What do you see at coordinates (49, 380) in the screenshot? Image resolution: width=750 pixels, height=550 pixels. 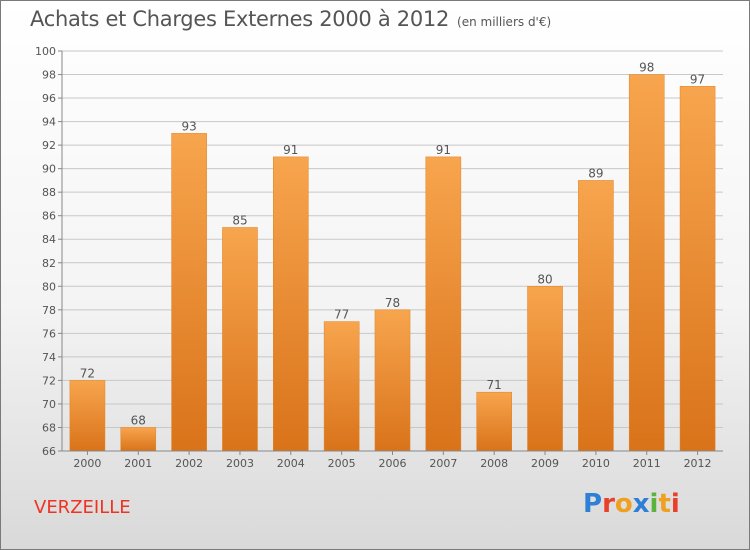 I see `y-tick-label: 72` at bounding box center [49, 380].